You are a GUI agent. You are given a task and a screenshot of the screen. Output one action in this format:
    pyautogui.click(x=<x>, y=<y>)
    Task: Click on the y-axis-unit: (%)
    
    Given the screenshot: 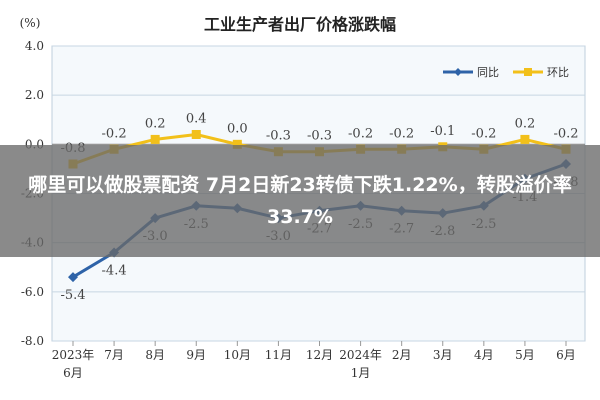 What is the action you would take?
    pyautogui.click(x=30, y=23)
    